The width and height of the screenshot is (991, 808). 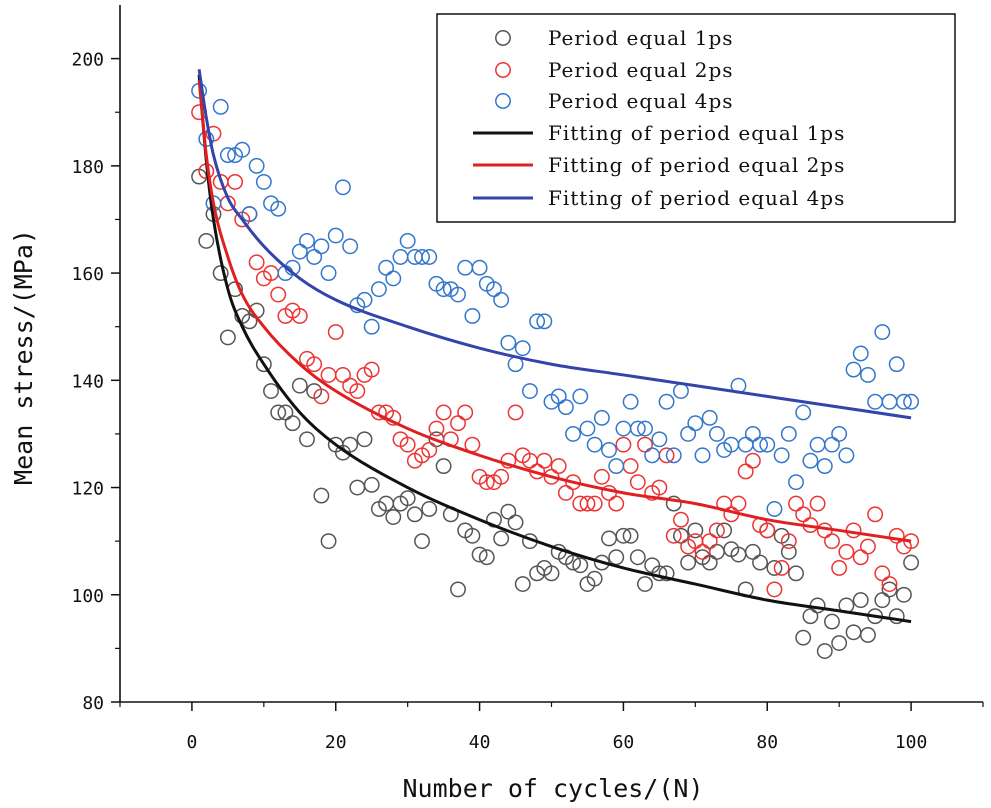 What do you see at coordinates (191, 742) in the screenshot?
I see `x-tick-label: 0` at bounding box center [191, 742].